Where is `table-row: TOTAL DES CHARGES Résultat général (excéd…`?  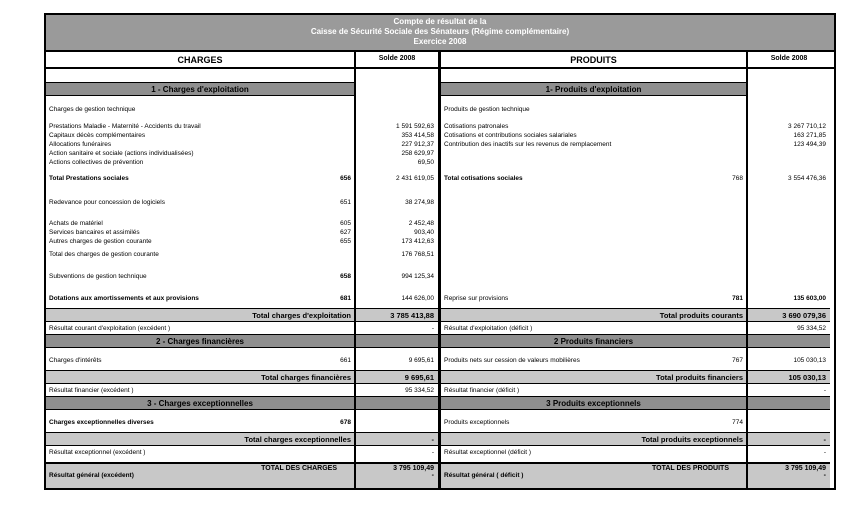 table-row: TOTAL DES CHARGES Résultat général (excéd… is located at coordinates (440, 475).